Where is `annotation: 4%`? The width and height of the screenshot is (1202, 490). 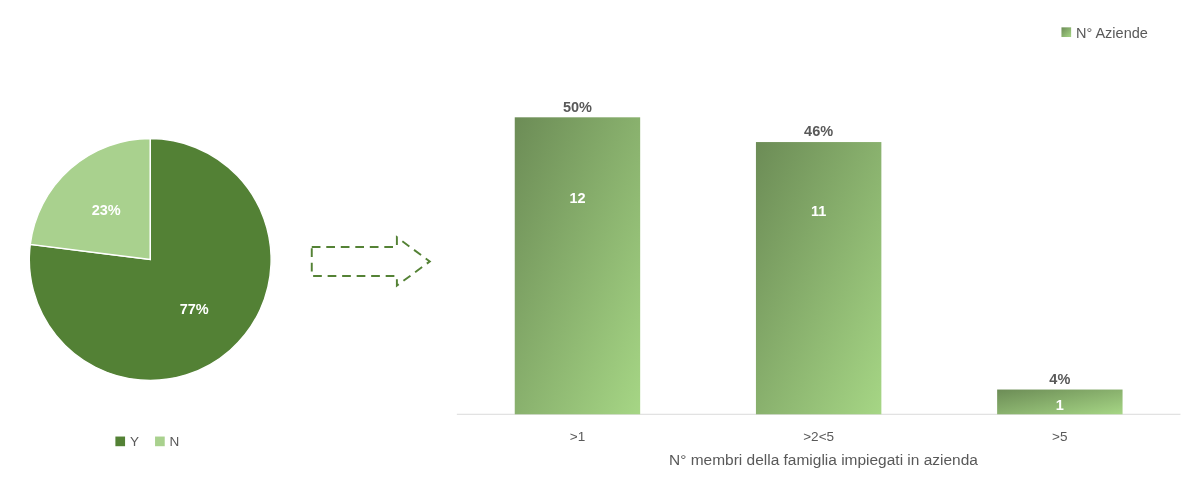 annotation: 4% is located at coordinates (1060, 378).